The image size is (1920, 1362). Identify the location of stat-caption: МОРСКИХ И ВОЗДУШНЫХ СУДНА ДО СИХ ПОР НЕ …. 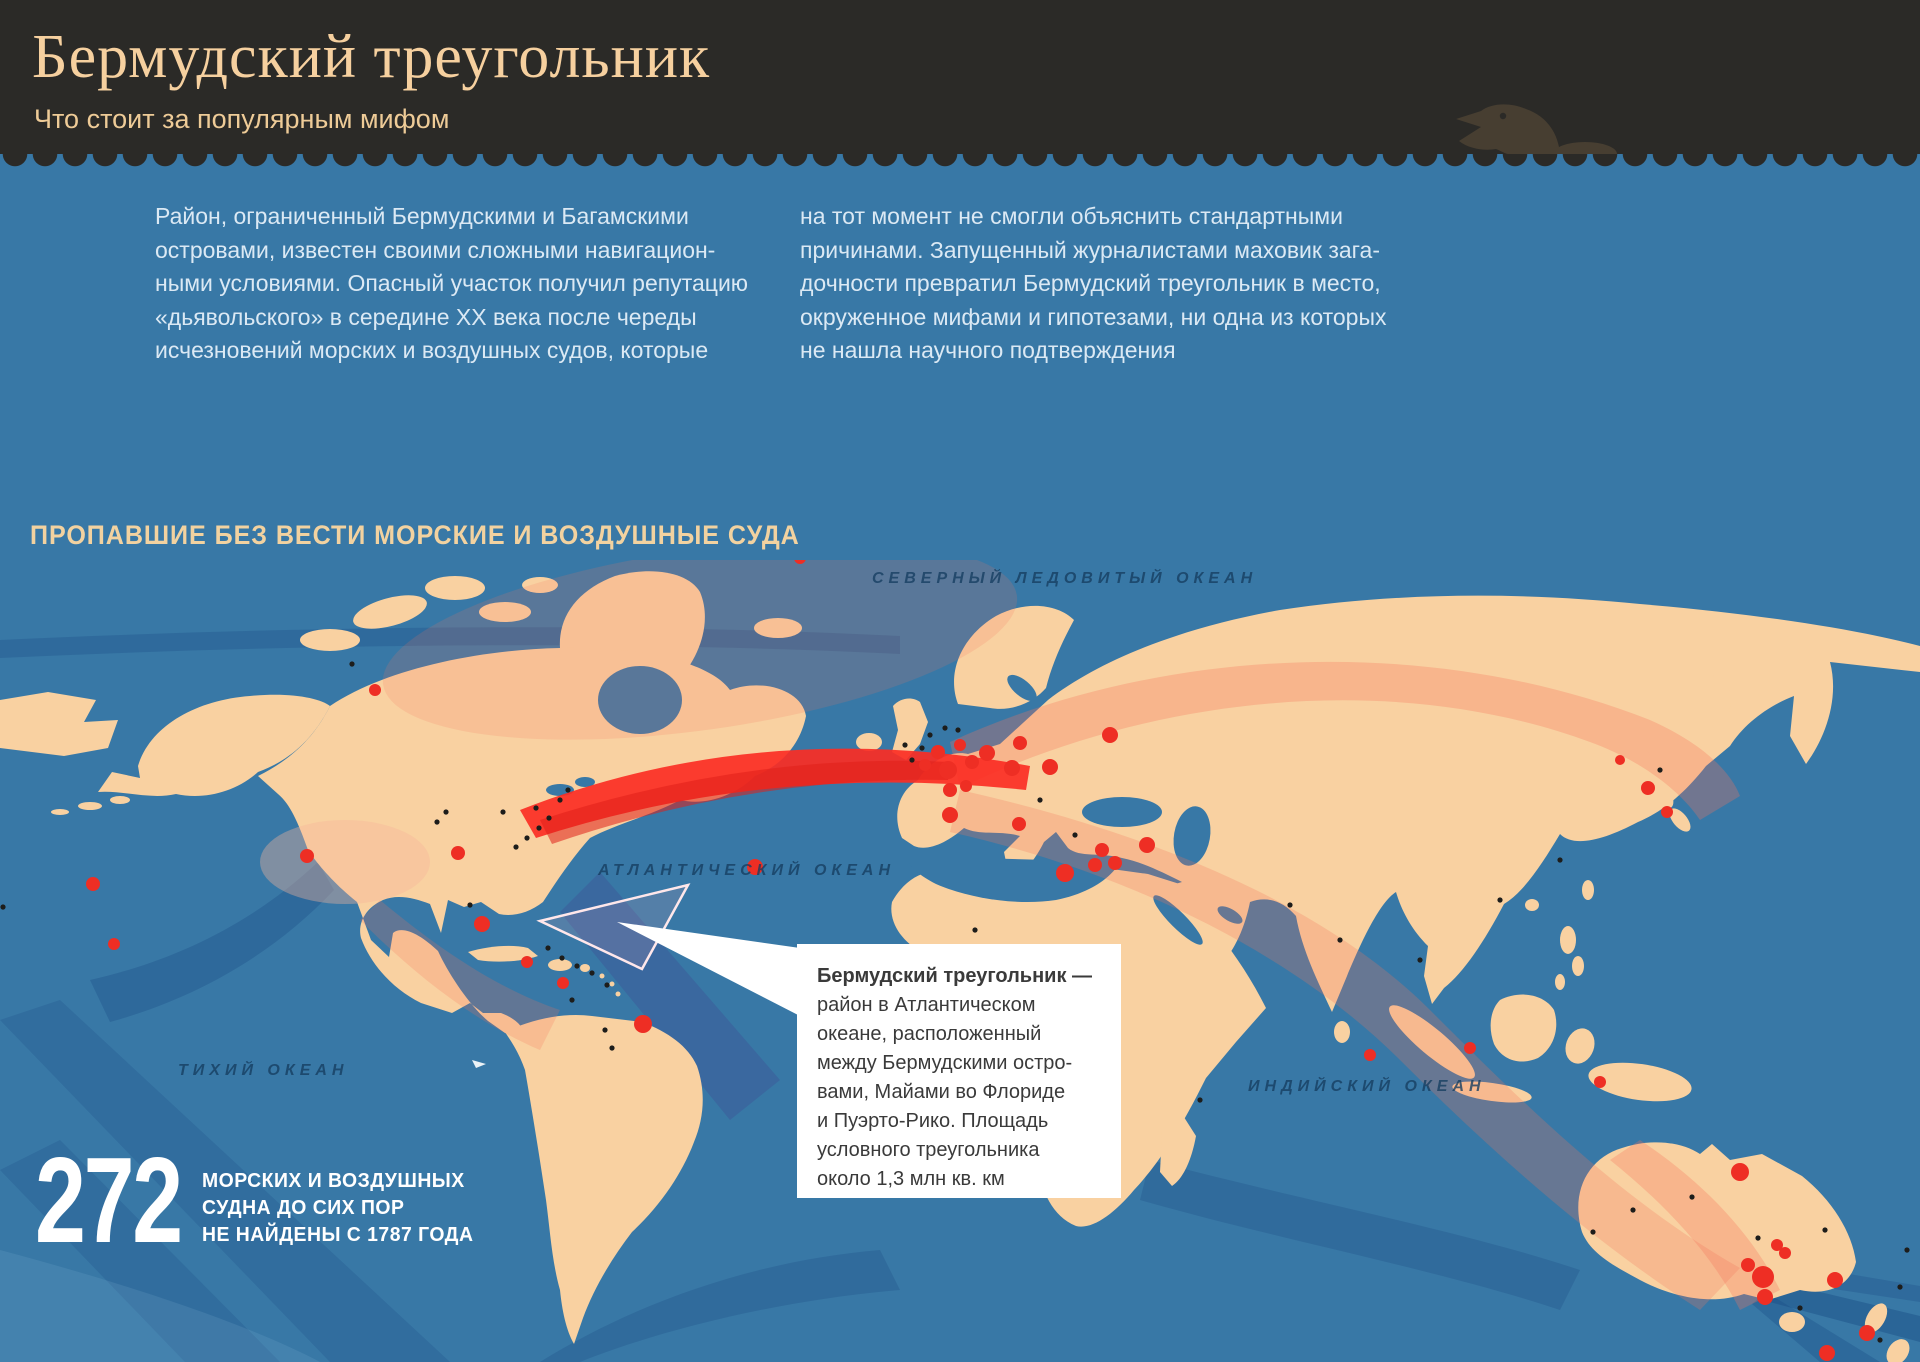
(337, 1208).